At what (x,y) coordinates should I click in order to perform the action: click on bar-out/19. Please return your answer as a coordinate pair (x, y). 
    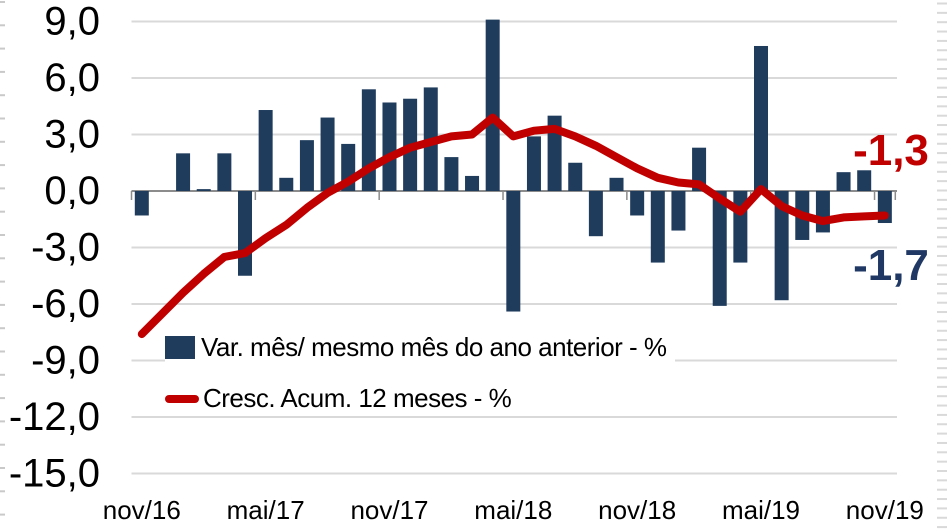
    Looking at the image, I should click on (864, 180).